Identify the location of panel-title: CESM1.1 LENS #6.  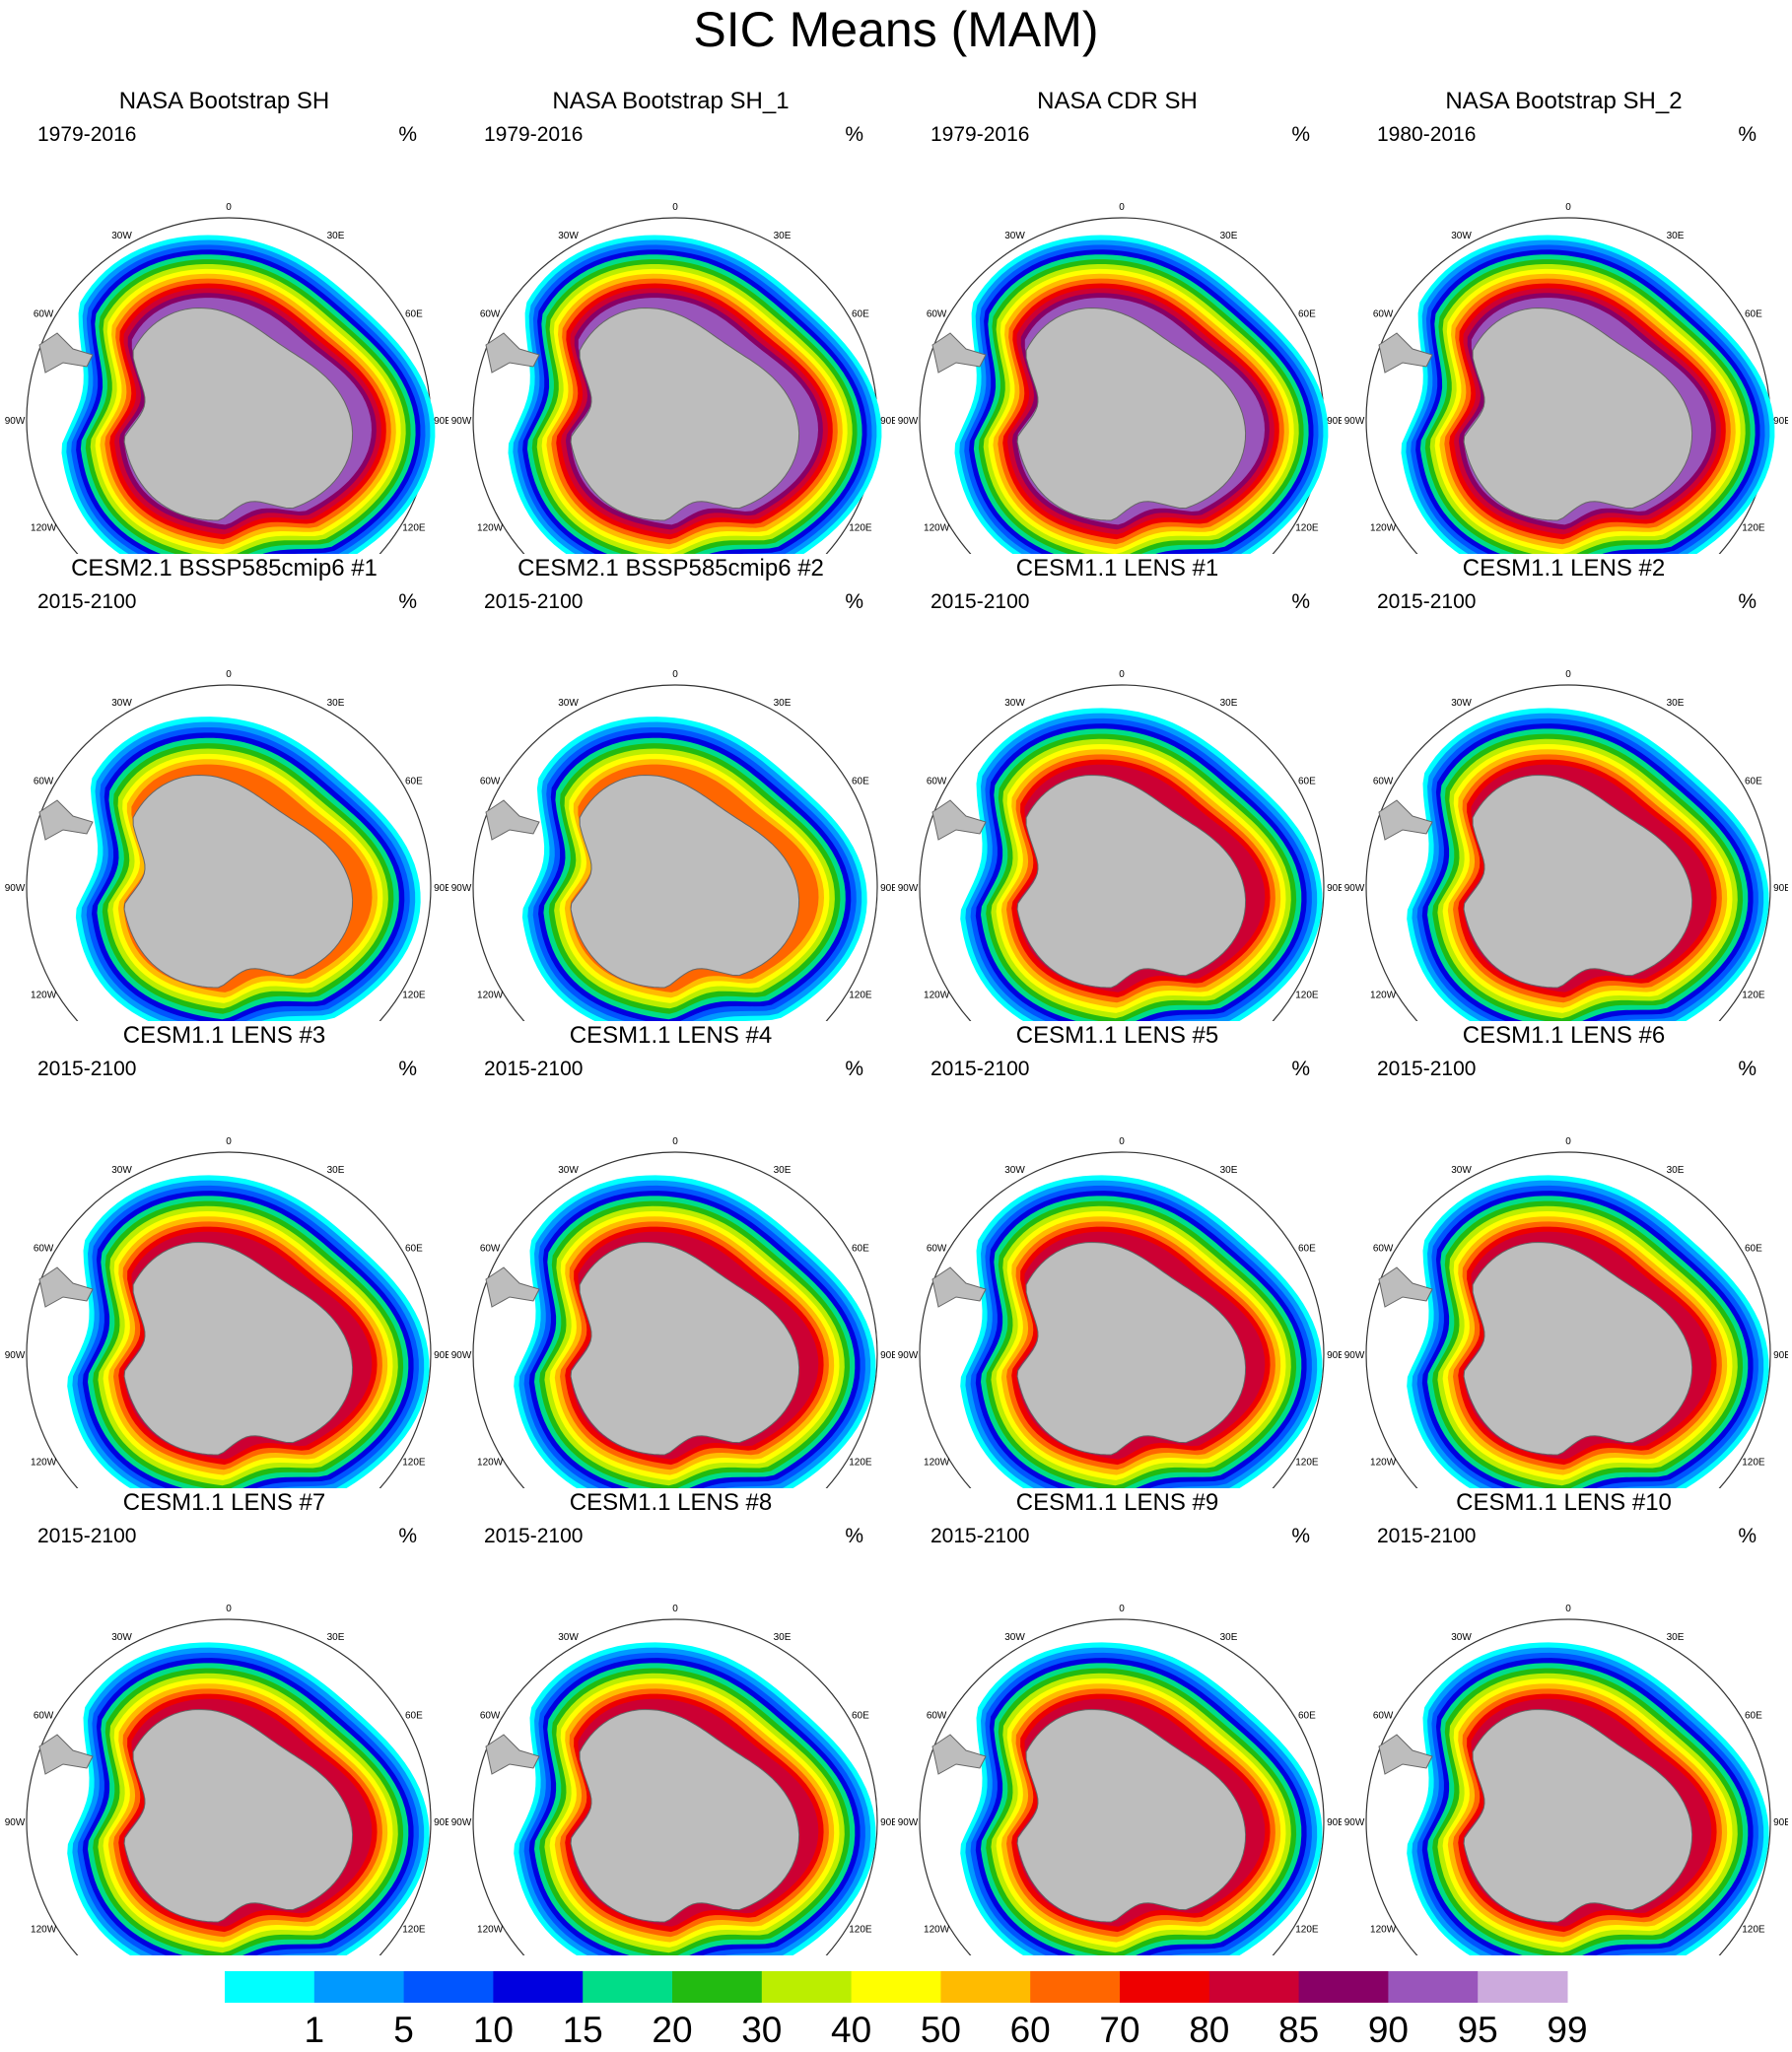
(1564, 1035).